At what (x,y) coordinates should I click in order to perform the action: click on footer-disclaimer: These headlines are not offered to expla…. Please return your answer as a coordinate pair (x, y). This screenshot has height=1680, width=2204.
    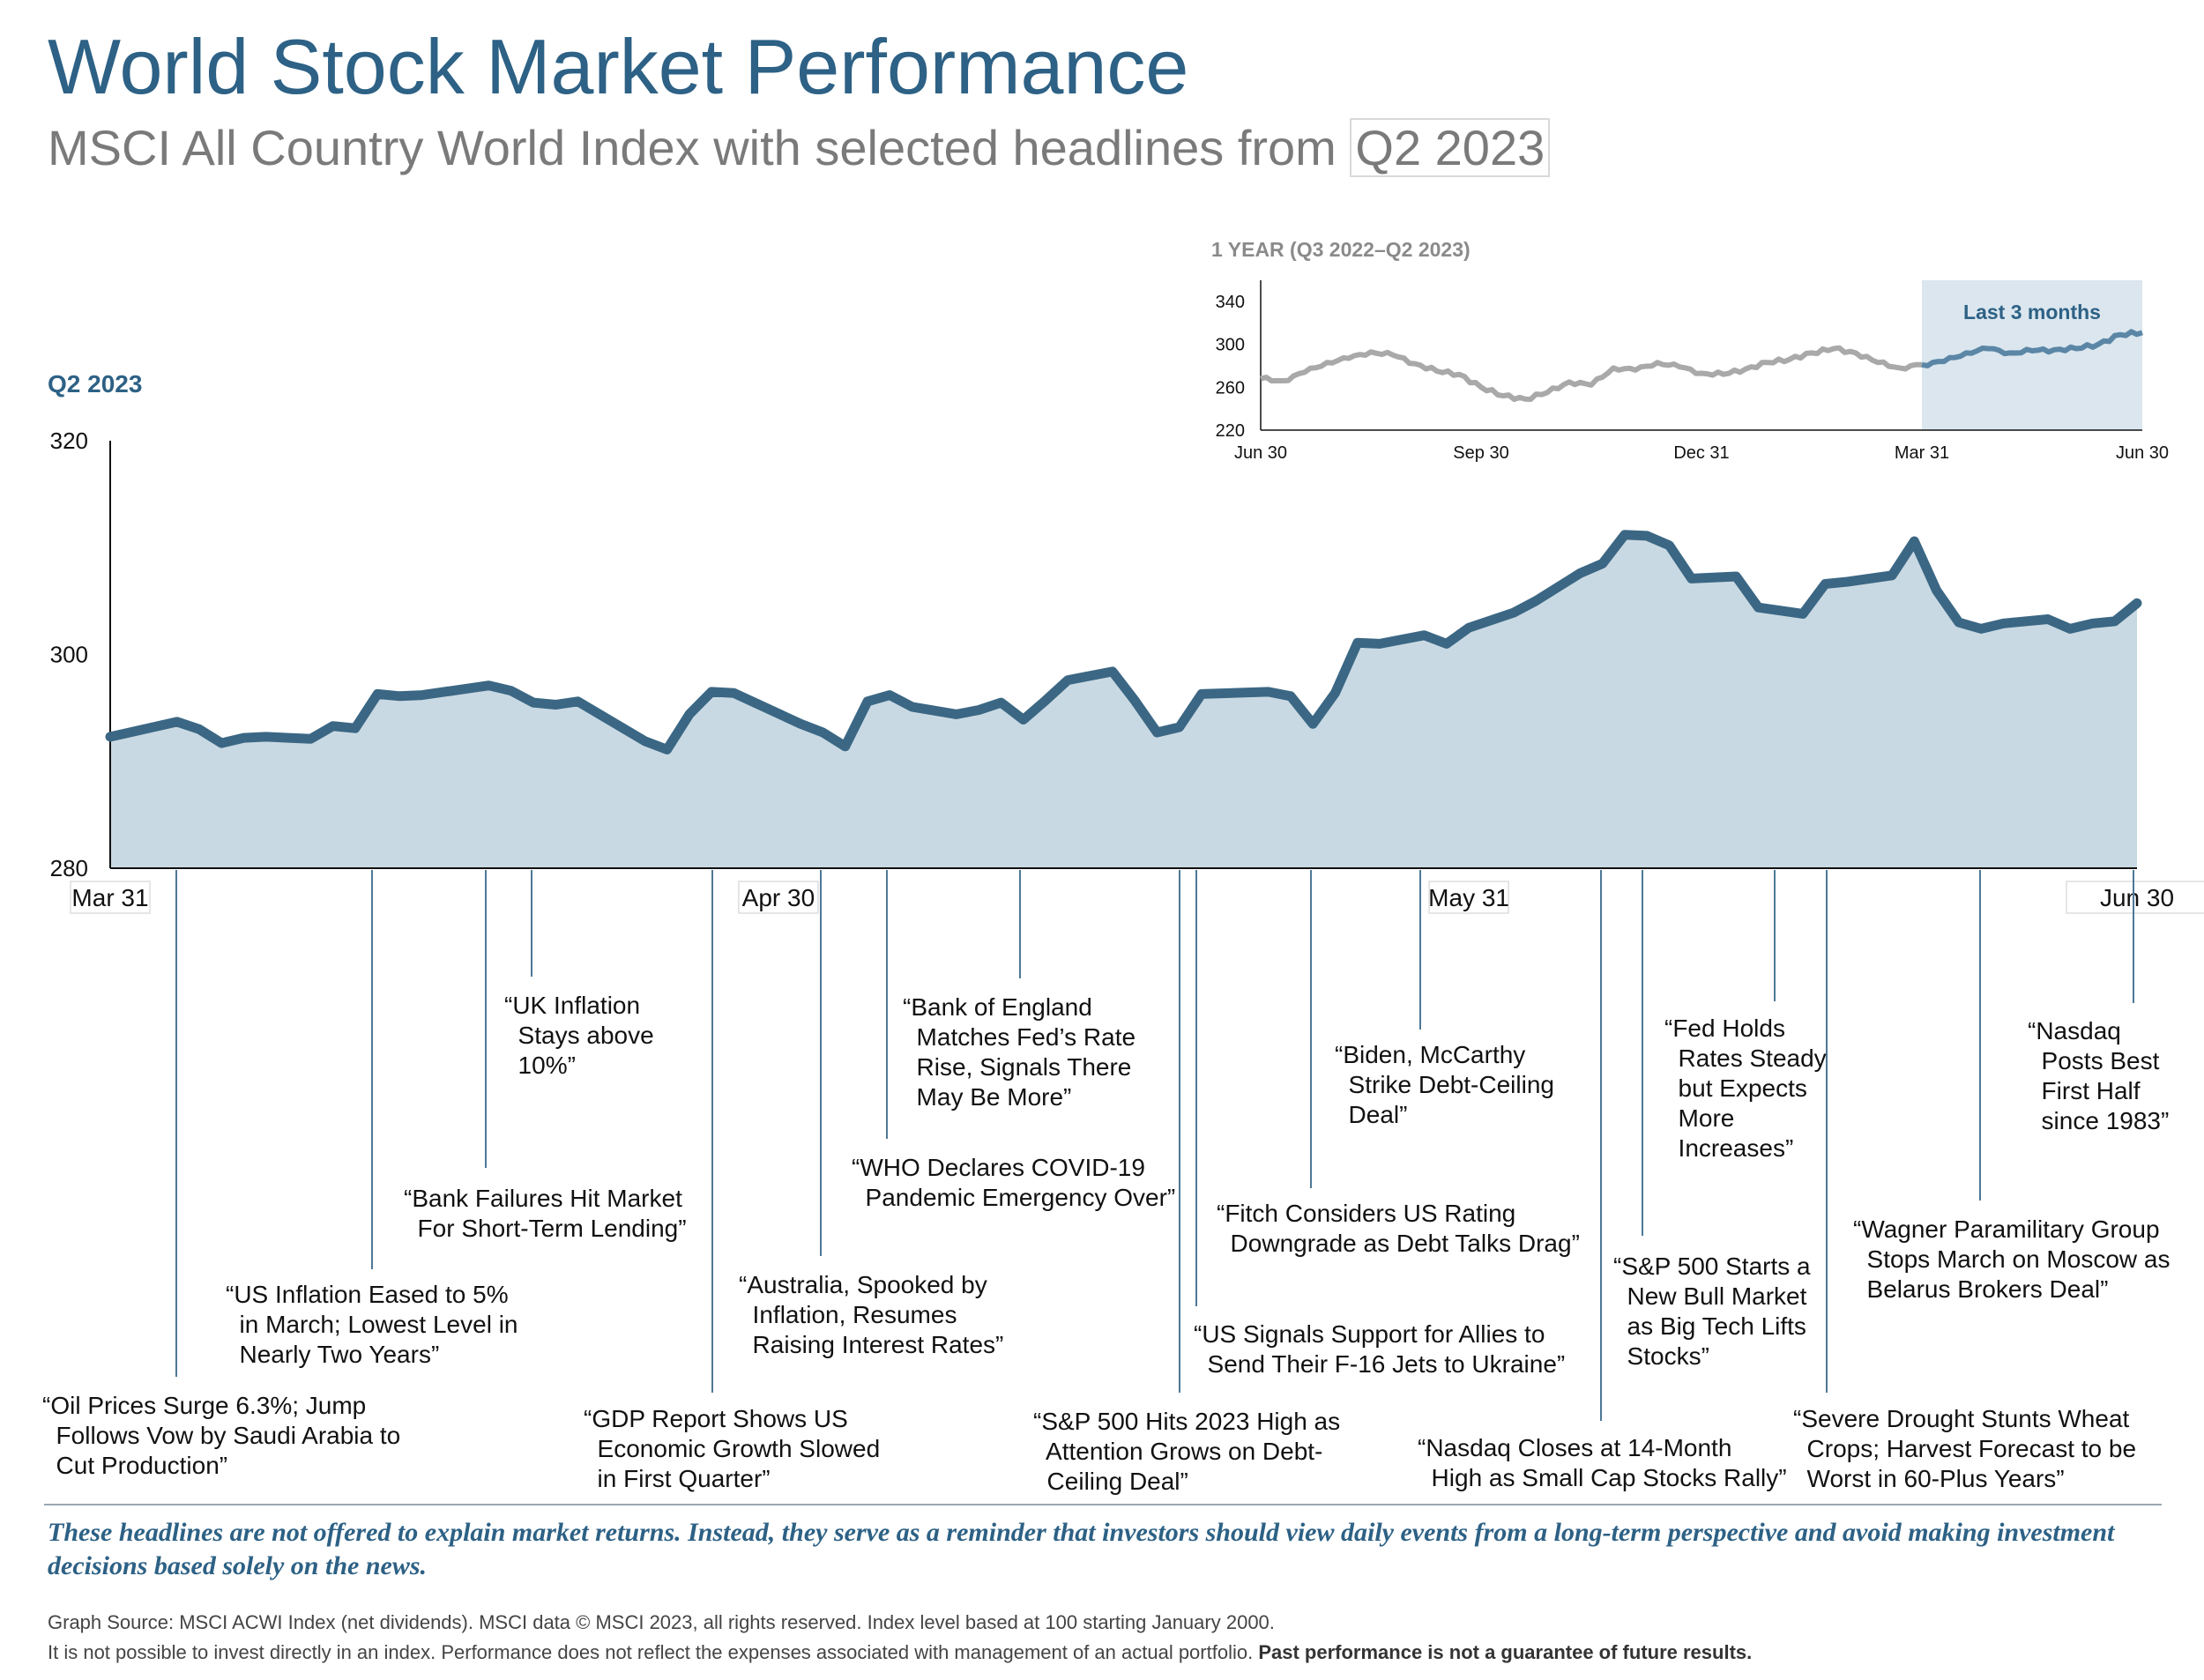
    Looking at the image, I should click on (1081, 1549).